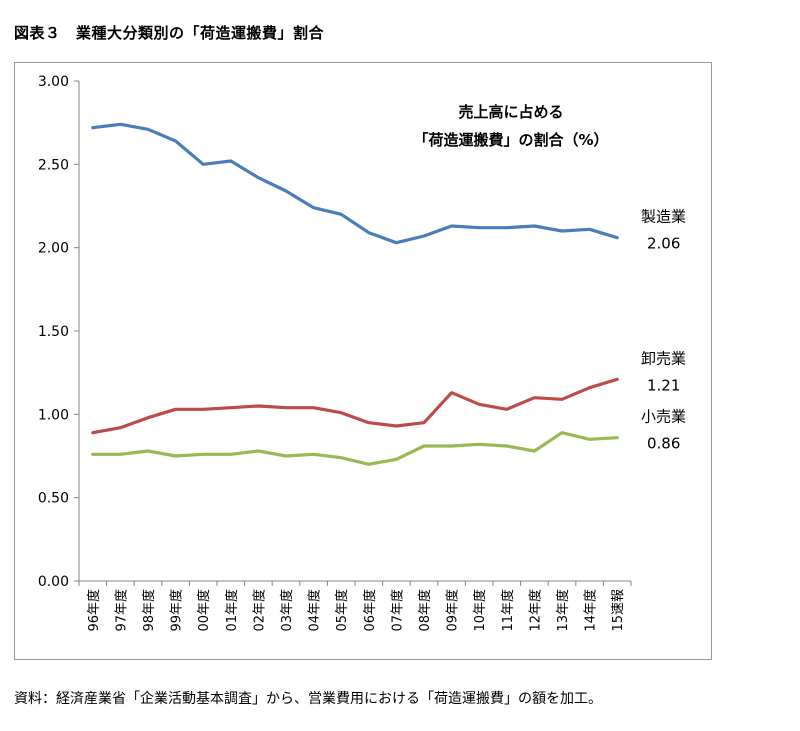 The width and height of the screenshot is (800, 731). Describe the element at coordinates (53, 249) in the screenshot. I see `y-tick-label: 2.00` at that location.